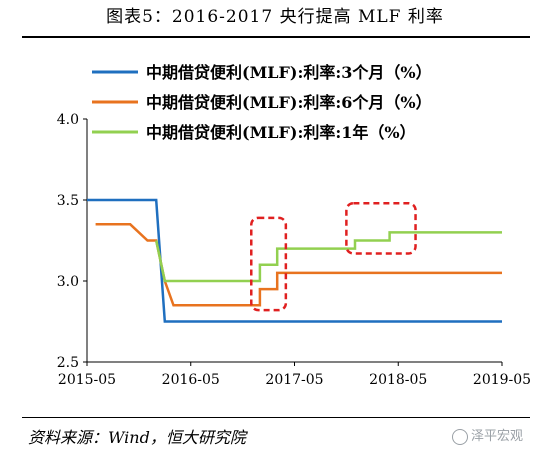 The width and height of the screenshot is (550, 459). I want to click on watermark: 泽平宏观, so click(487, 435).